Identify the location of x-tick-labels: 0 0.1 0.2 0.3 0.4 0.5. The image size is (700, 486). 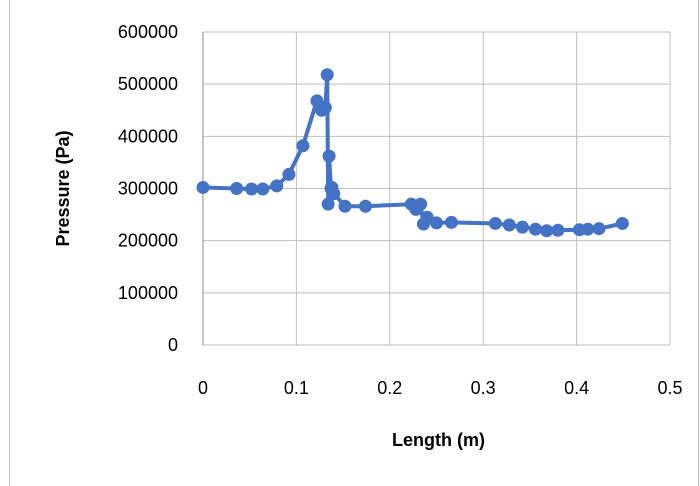
(440, 388).